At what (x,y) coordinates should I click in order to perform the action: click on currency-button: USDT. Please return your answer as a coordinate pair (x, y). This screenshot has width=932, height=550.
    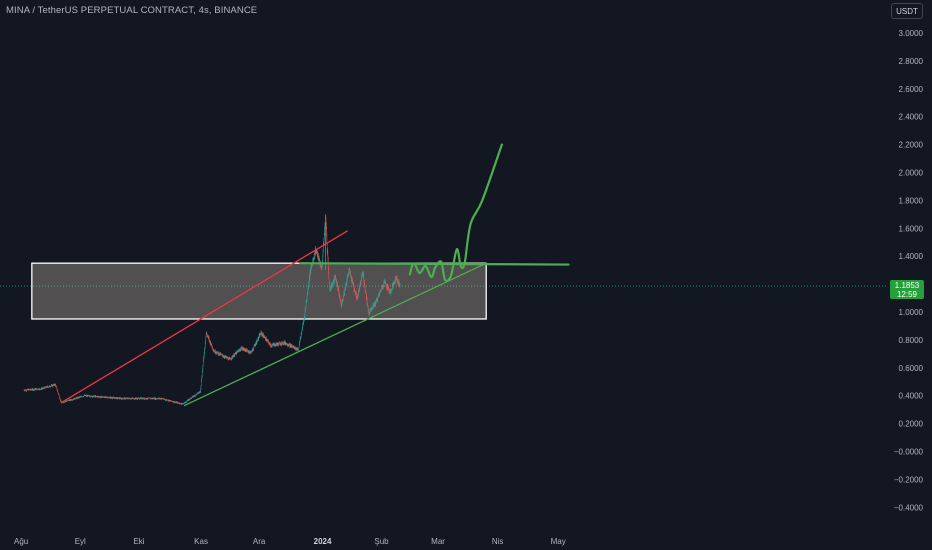
    Looking at the image, I should click on (907, 11).